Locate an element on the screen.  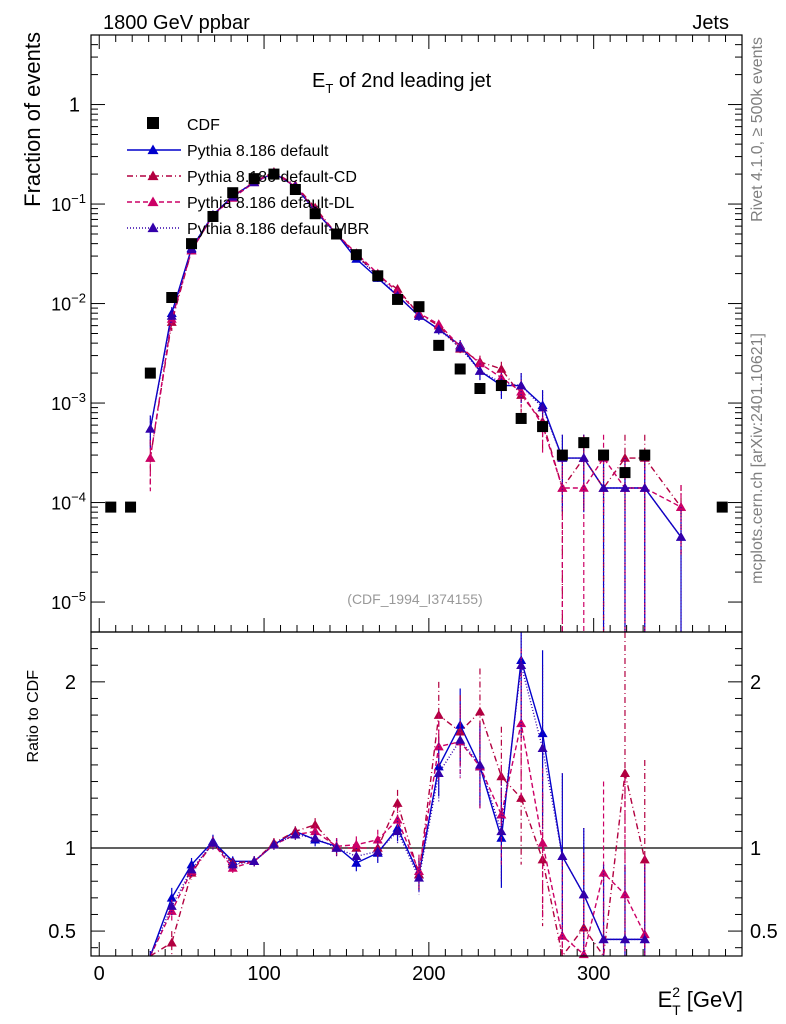
ratio-tick-label: 1 is located at coordinates (70, 849).